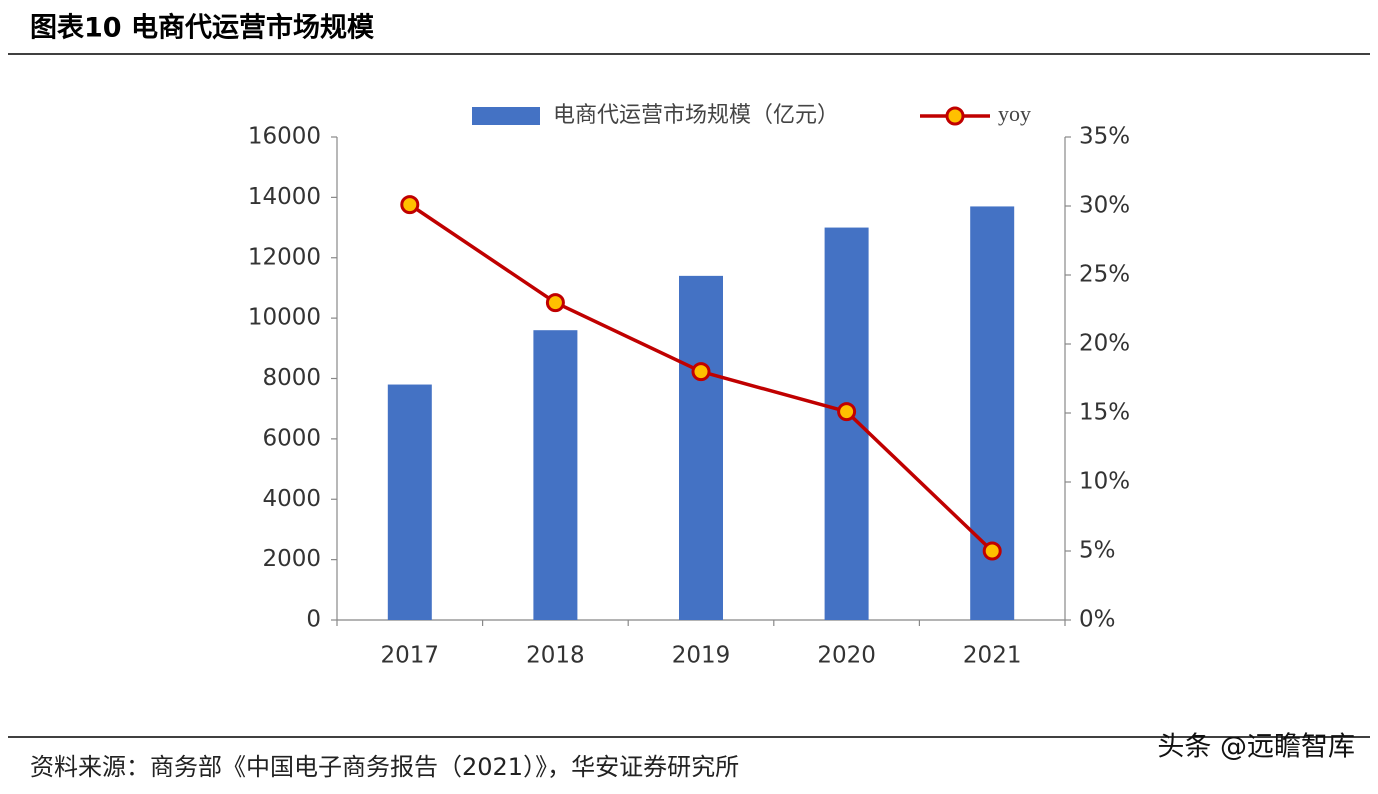 Image resolution: width=1378 pixels, height=794 pixels. What do you see at coordinates (291, 438) in the screenshot?
I see `y-tick-label: 6000` at bounding box center [291, 438].